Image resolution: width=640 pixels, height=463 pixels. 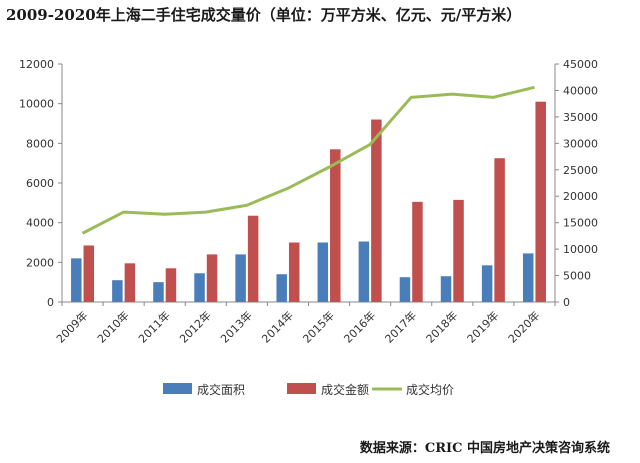 What do you see at coordinates (580, 64) in the screenshot?
I see `y-right-tick-label: 45000` at bounding box center [580, 64].